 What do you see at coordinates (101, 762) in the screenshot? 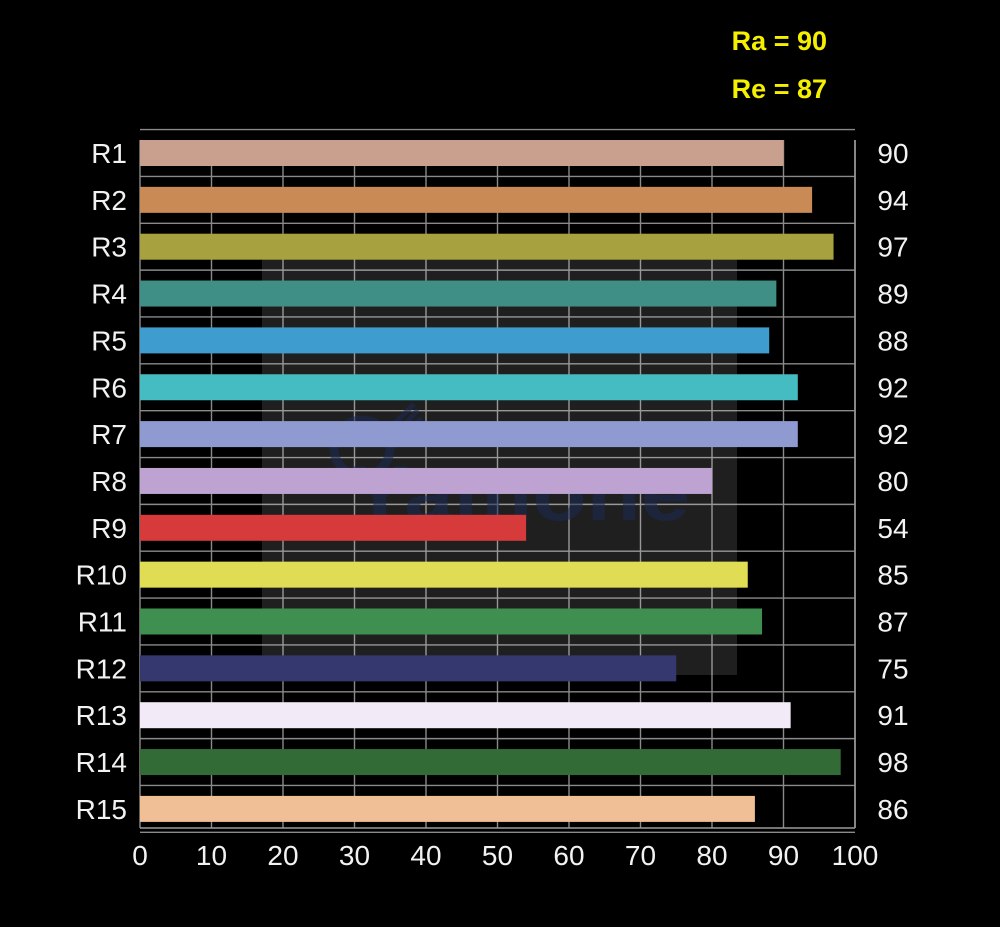
I see `category-label: R14` at bounding box center [101, 762].